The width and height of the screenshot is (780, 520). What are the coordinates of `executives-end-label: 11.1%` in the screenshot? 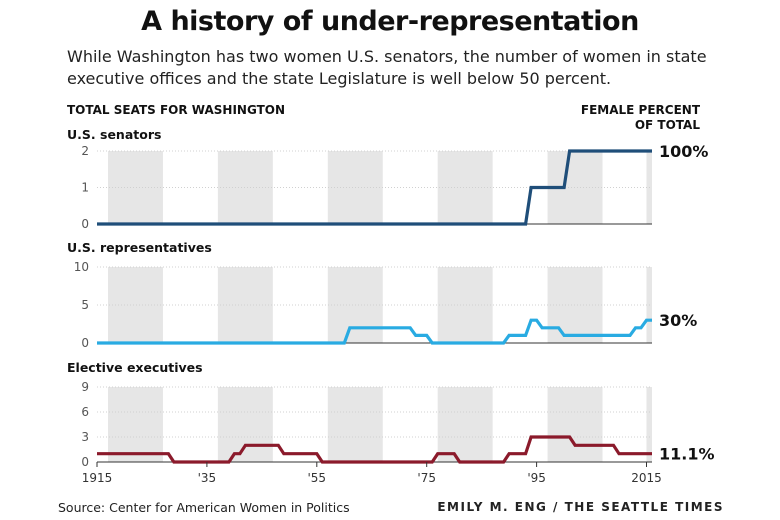 It's located at (687, 454).